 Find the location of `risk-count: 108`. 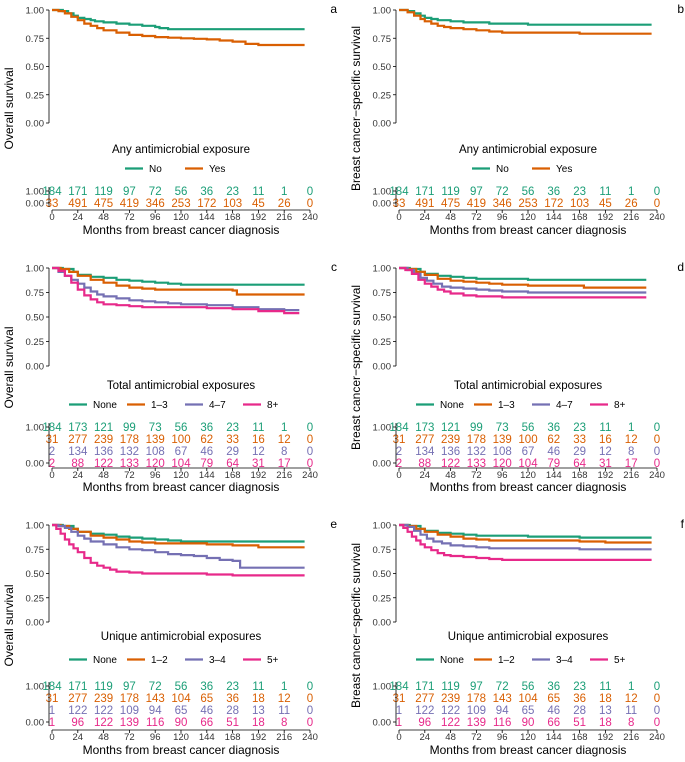

risk-count: 108 is located at coordinates (502, 452).